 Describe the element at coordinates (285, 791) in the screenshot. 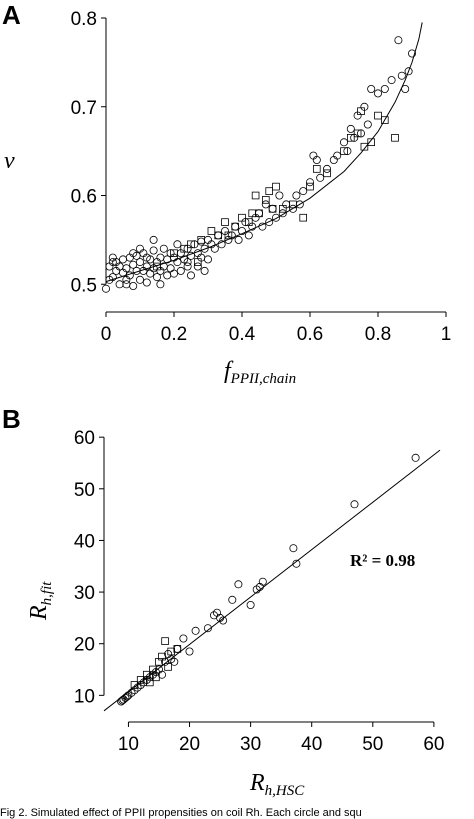

I see `panel-b-x-label-sub: h,HSC` at that location.